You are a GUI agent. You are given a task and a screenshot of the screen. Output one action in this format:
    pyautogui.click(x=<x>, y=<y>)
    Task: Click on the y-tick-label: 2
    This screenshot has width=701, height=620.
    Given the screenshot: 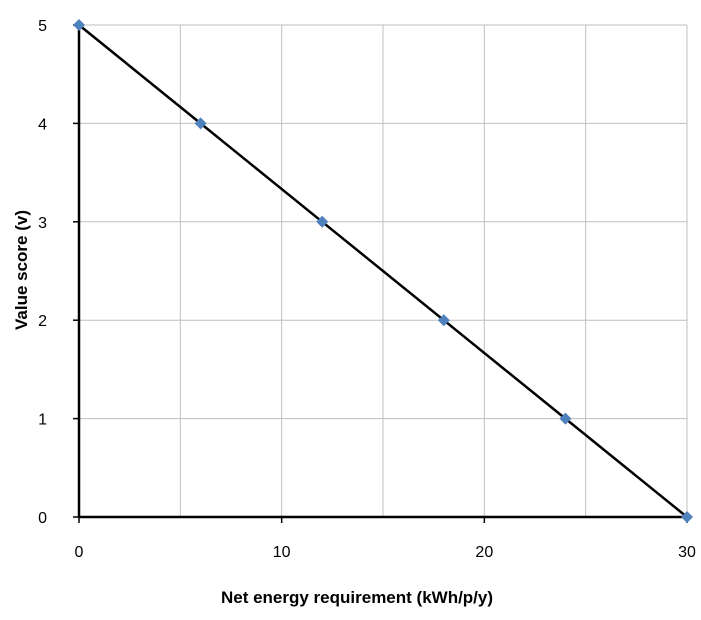 What is the action you would take?
    pyautogui.click(x=42, y=321)
    